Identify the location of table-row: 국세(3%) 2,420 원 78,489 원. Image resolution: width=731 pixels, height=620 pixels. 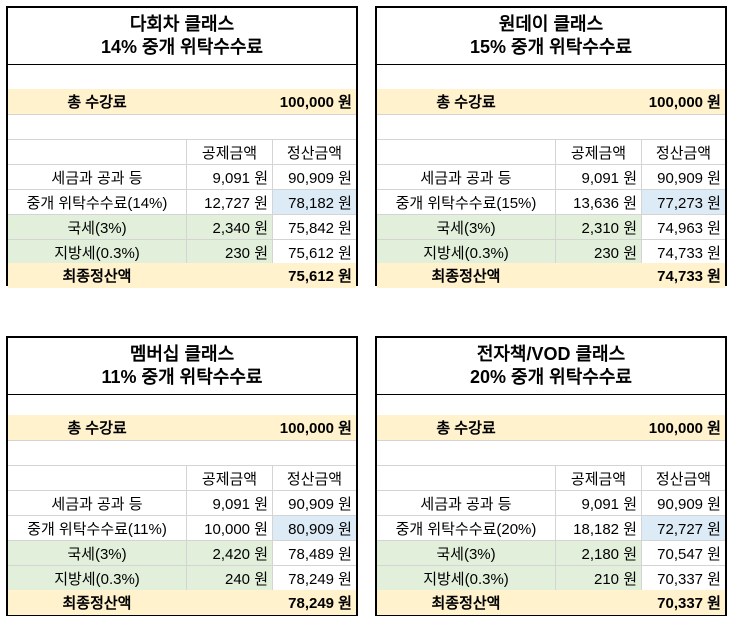
(182, 553).